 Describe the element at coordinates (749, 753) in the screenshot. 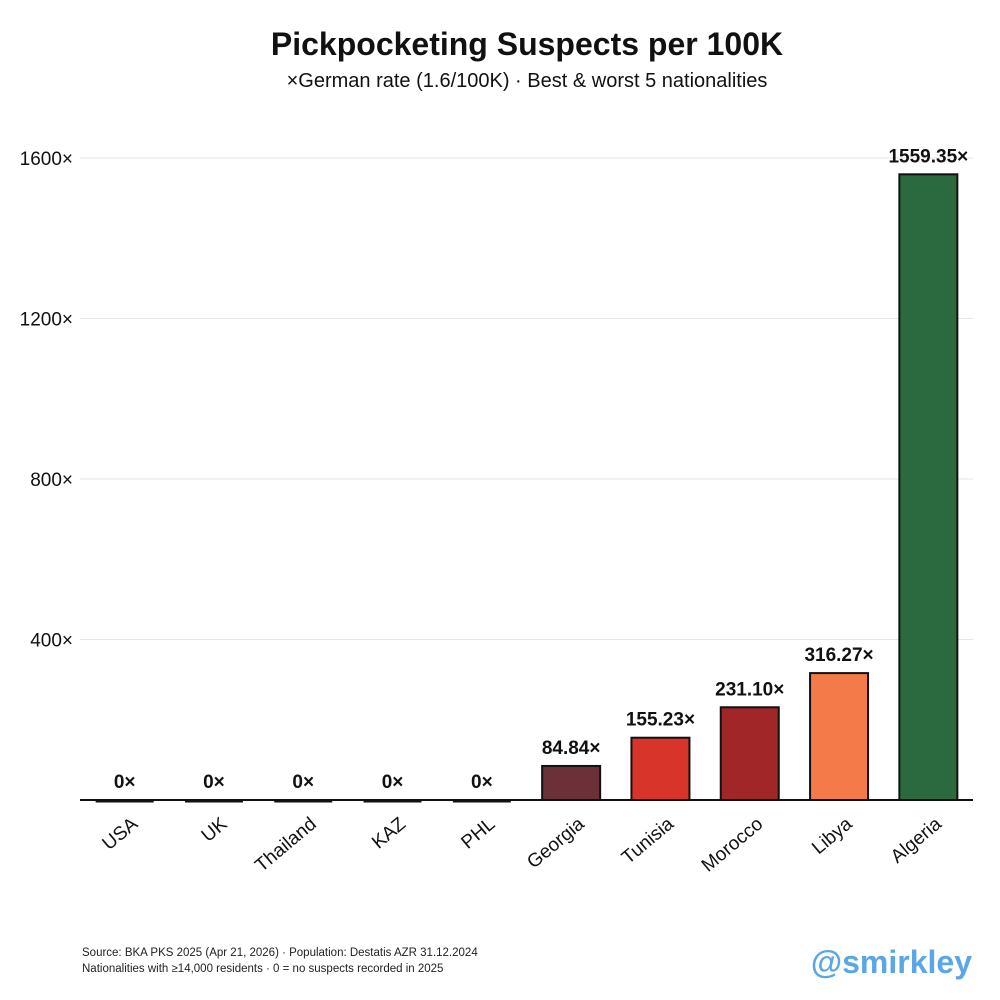

I see `bar-morocco` at that location.